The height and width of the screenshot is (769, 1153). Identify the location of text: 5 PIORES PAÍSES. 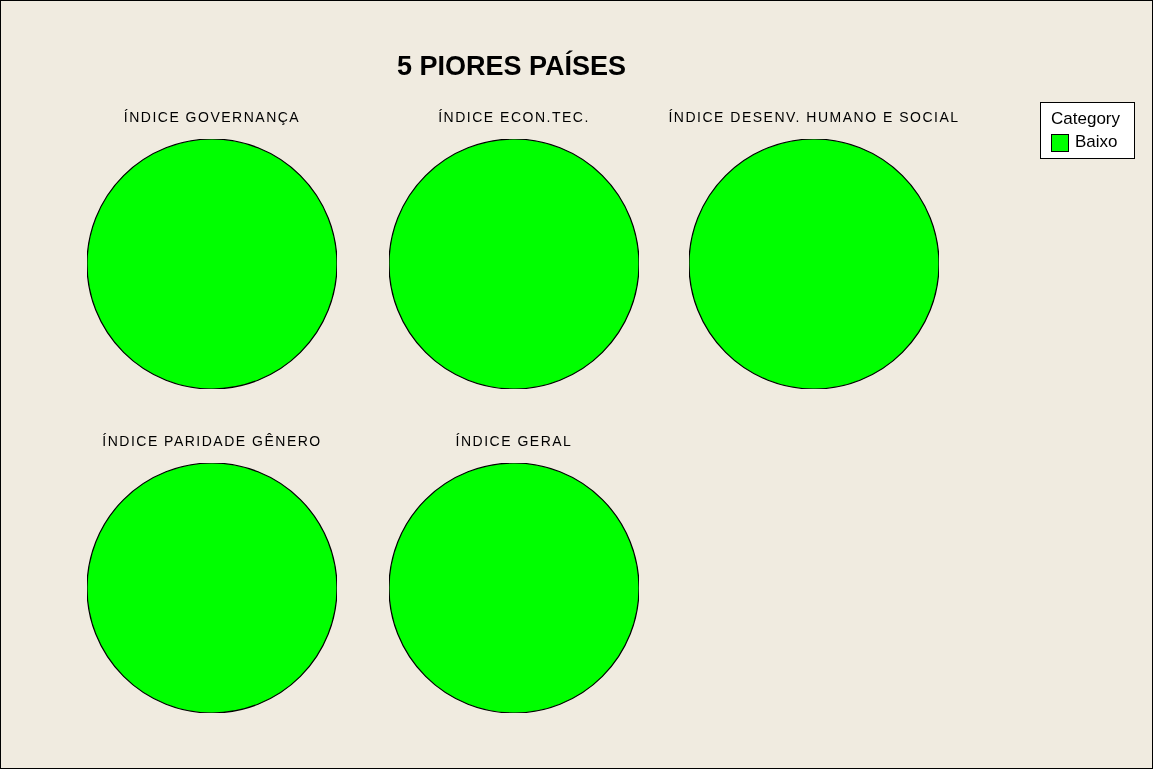
(511, 66).